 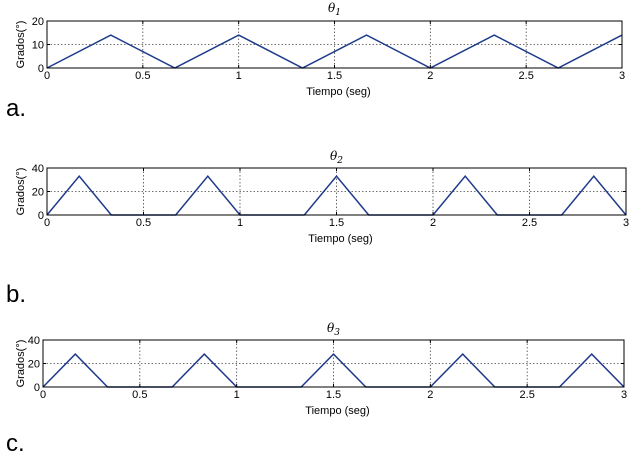 What do you see at coordinates (16, 294) in the screenshot?
I see `panel-label: b.` at bounding box center [16, 294].